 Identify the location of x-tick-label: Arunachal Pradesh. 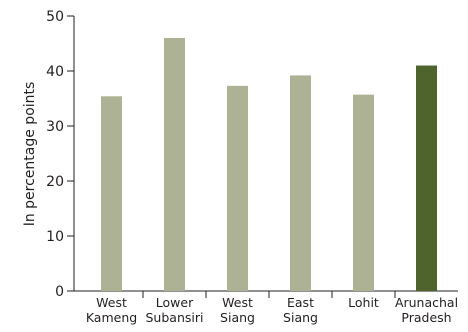
(426, 310).